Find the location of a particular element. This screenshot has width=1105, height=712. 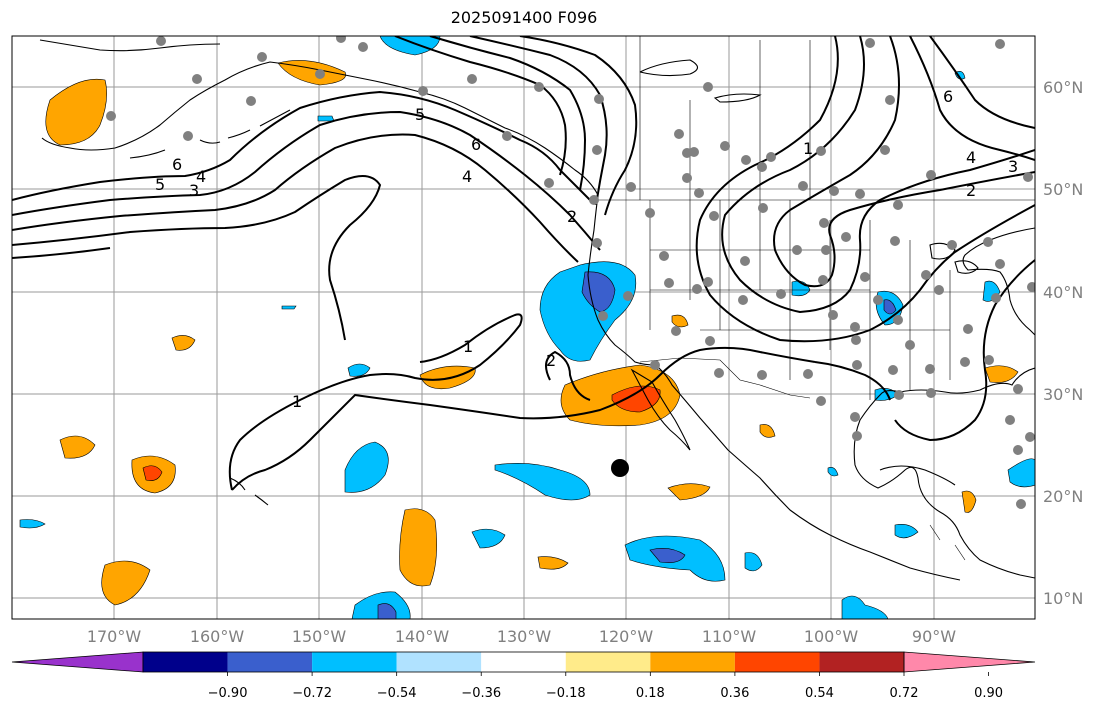

colorbar-tick-label: 0.90 is located at coordinates (988, 693).